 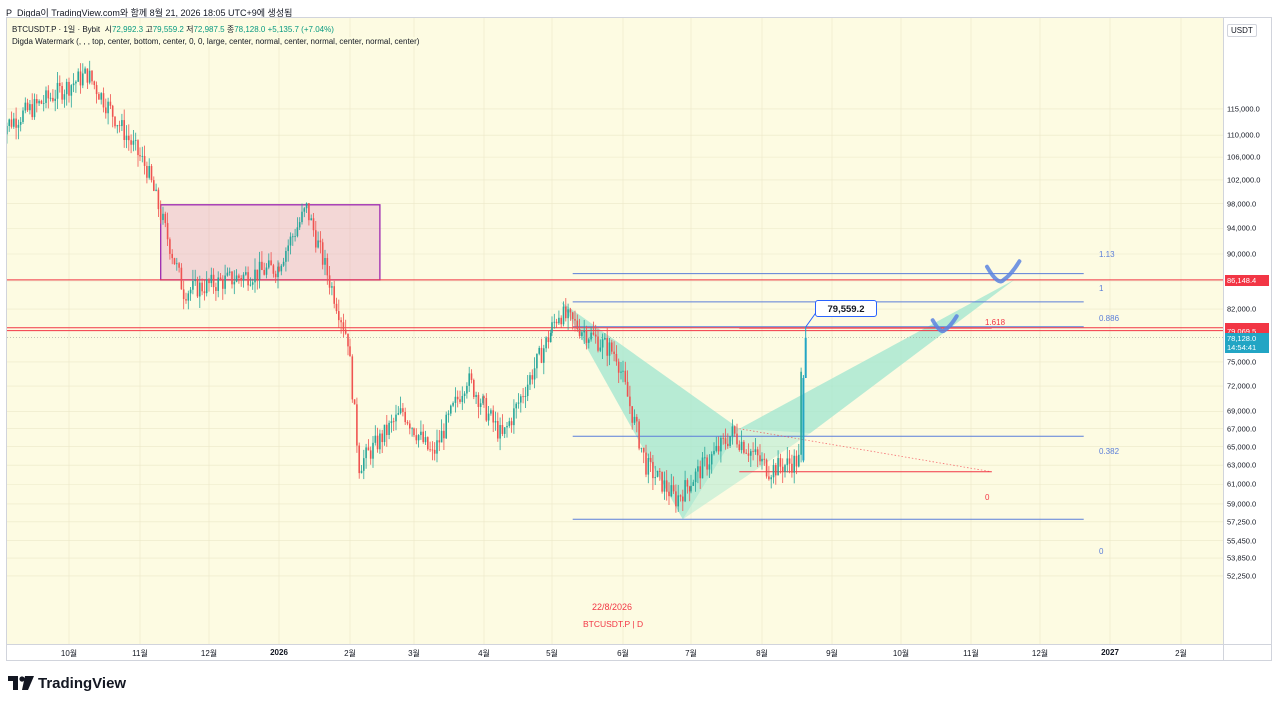 What do you see at coordinates (230, 29) in the screenshot?
I see `legend-close-label: 종` at bounding box center [230, 29].